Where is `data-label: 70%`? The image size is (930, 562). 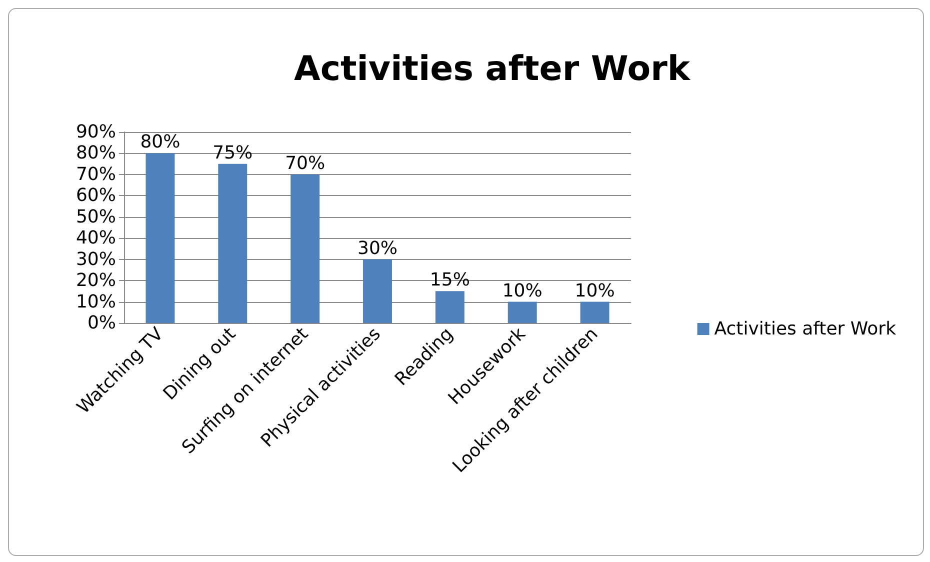
data-label: 70% is located at coordinates (305, 163).